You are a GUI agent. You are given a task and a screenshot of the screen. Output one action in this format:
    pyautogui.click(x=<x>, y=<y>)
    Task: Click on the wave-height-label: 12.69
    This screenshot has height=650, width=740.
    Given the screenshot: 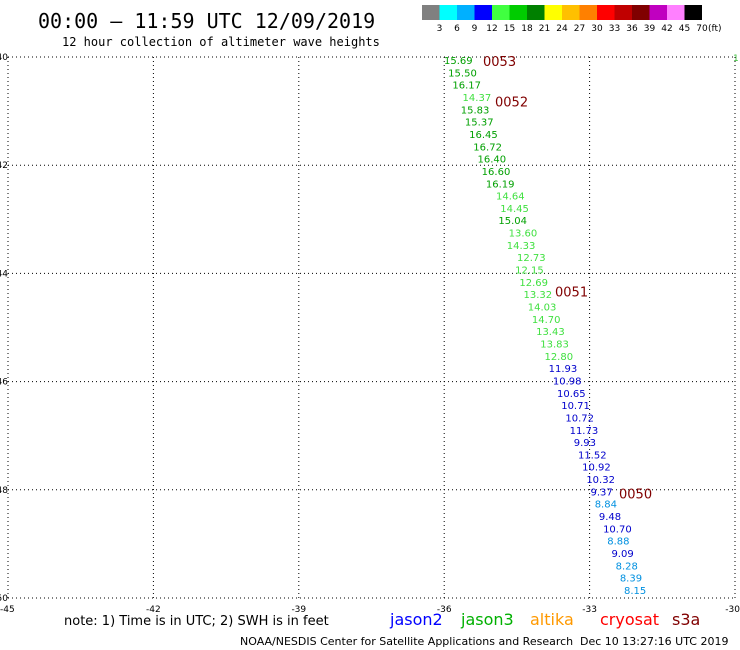 What is the action you would take?
    pyautogui.click(x=533, y=283)
    